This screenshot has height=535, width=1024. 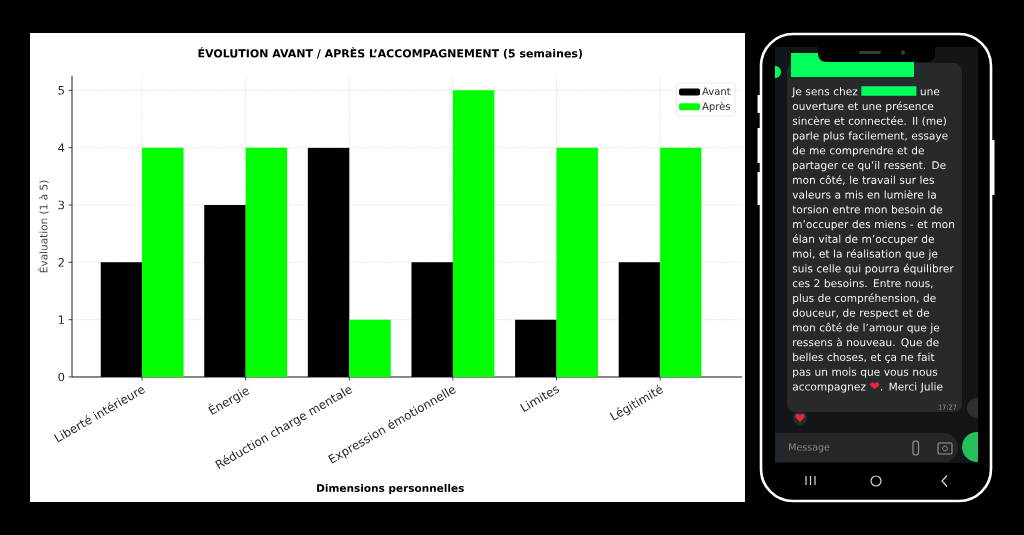 I want to click on text: accompagnez ❤. Merci Julie, so click(x=867, y=387).